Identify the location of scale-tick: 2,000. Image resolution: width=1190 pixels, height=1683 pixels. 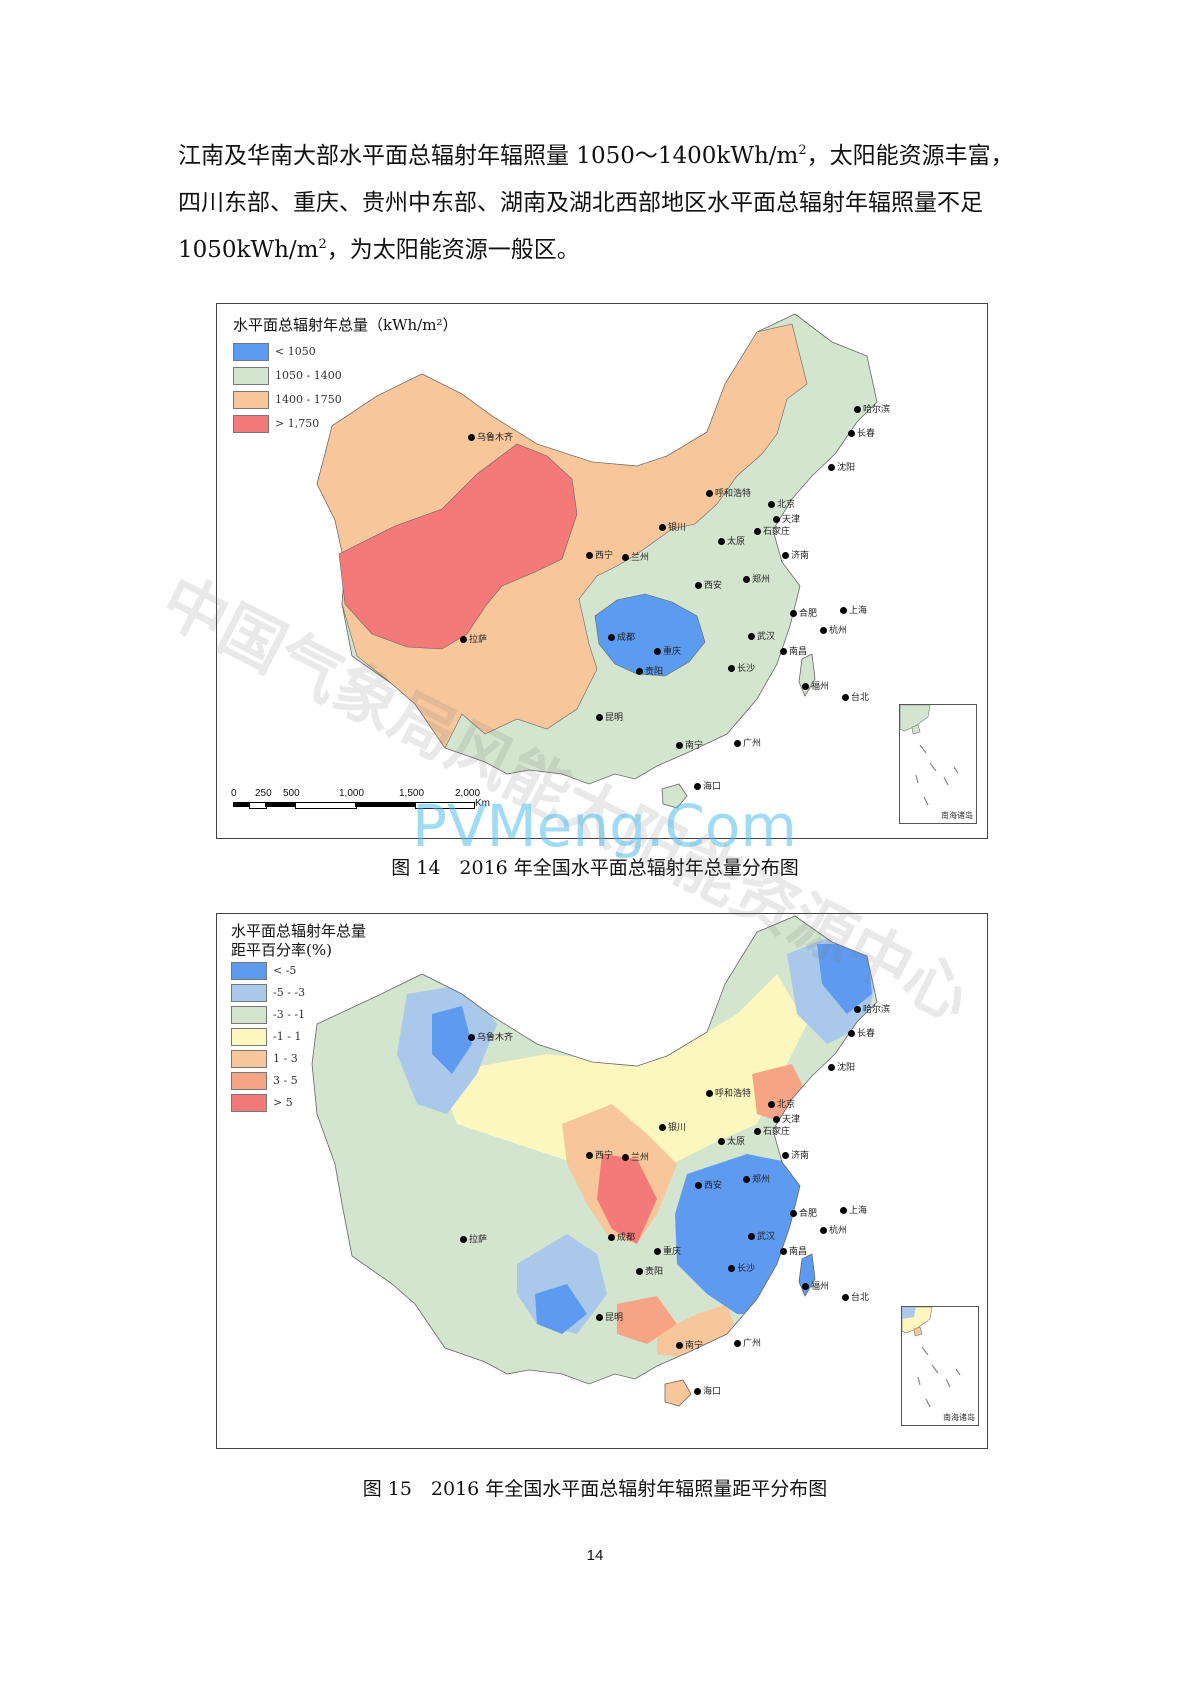
(468, 793).